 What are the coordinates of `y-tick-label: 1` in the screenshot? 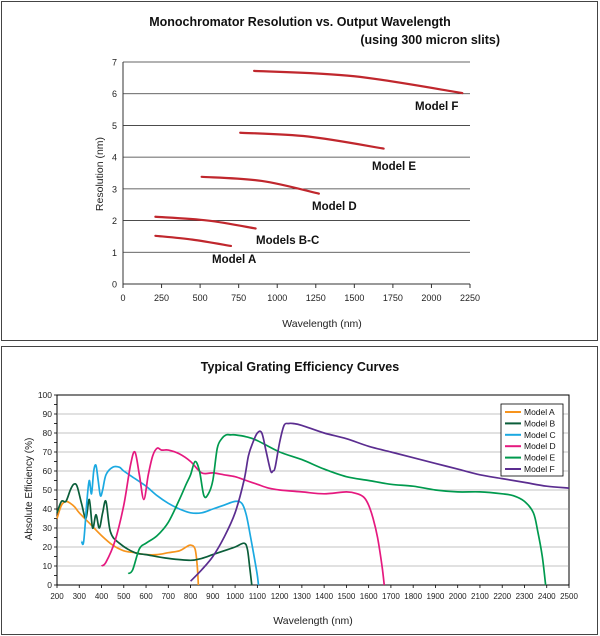 It's located at (114, 253).